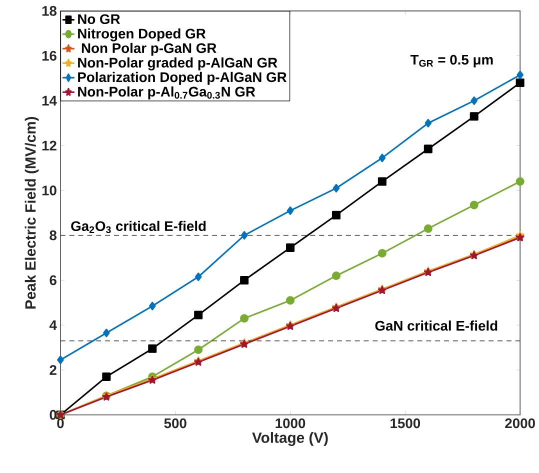  What do you see at coordinates (53, 235) in the screenshot?
I see `y-tick-label: 8` at bounding box center [53, 235].